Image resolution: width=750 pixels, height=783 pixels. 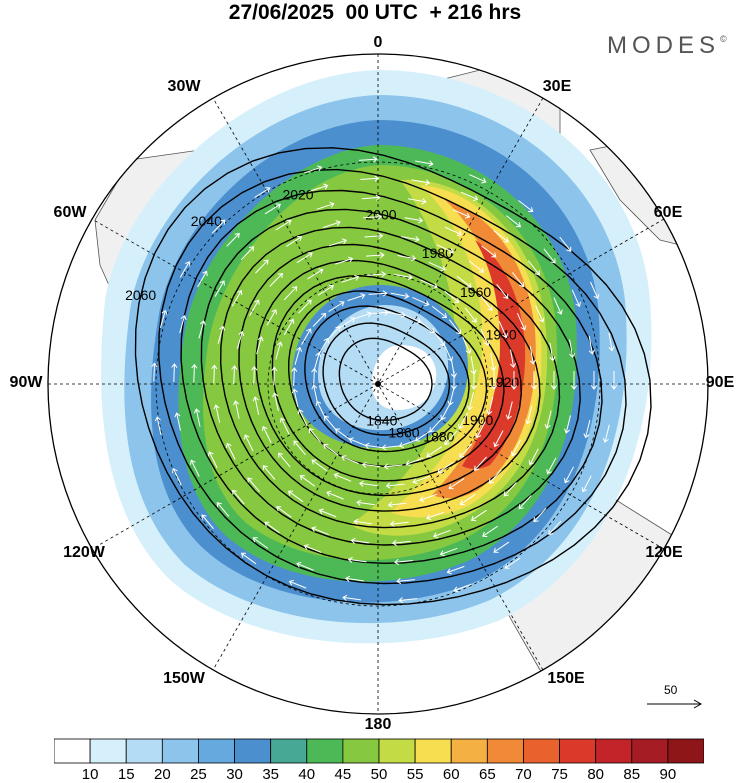 I want to click on longitude-label: 0, so click(x=378, y=42).